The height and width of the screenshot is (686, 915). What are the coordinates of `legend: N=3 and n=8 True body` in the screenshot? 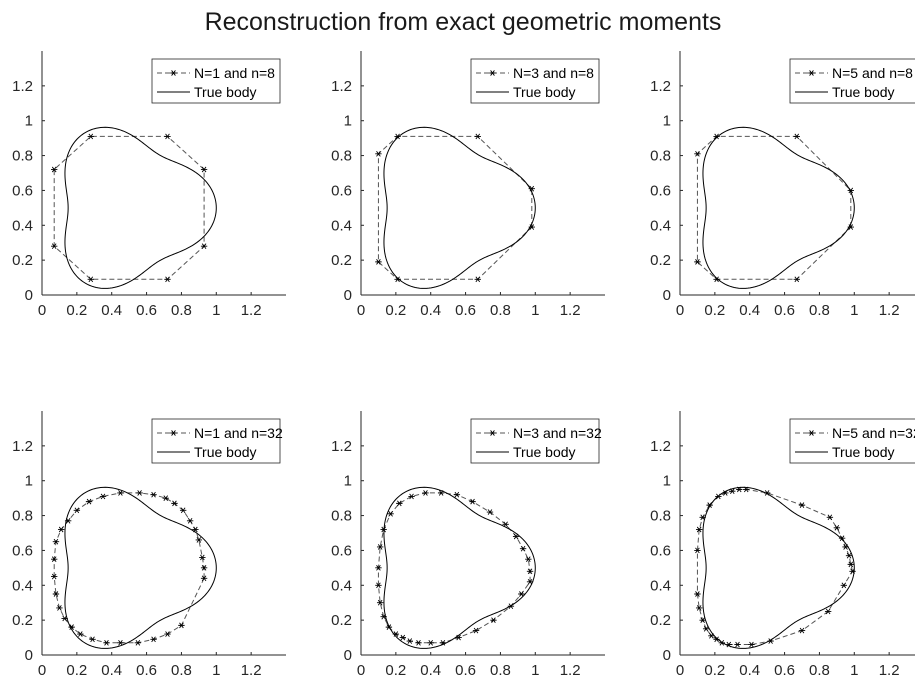 It's located at (535, 81).